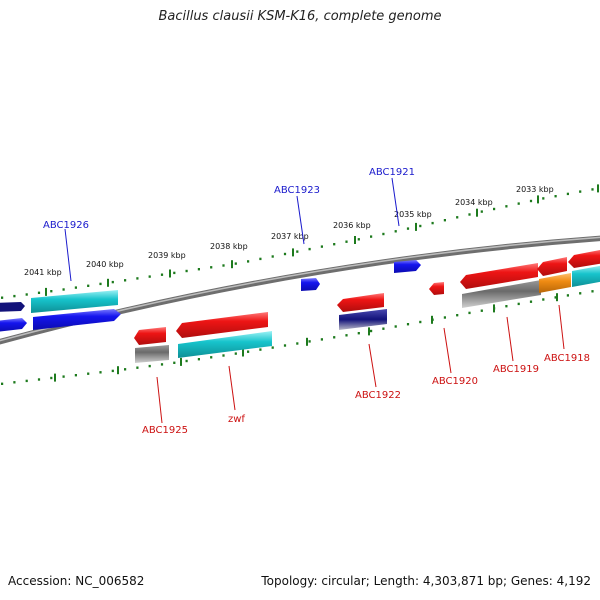 The width and height of the screenshot is (600, 600). Describe the element at coordinates (516, 369) in the screenshot. I see `gene-label-abc1919: ABC1919` at that location.